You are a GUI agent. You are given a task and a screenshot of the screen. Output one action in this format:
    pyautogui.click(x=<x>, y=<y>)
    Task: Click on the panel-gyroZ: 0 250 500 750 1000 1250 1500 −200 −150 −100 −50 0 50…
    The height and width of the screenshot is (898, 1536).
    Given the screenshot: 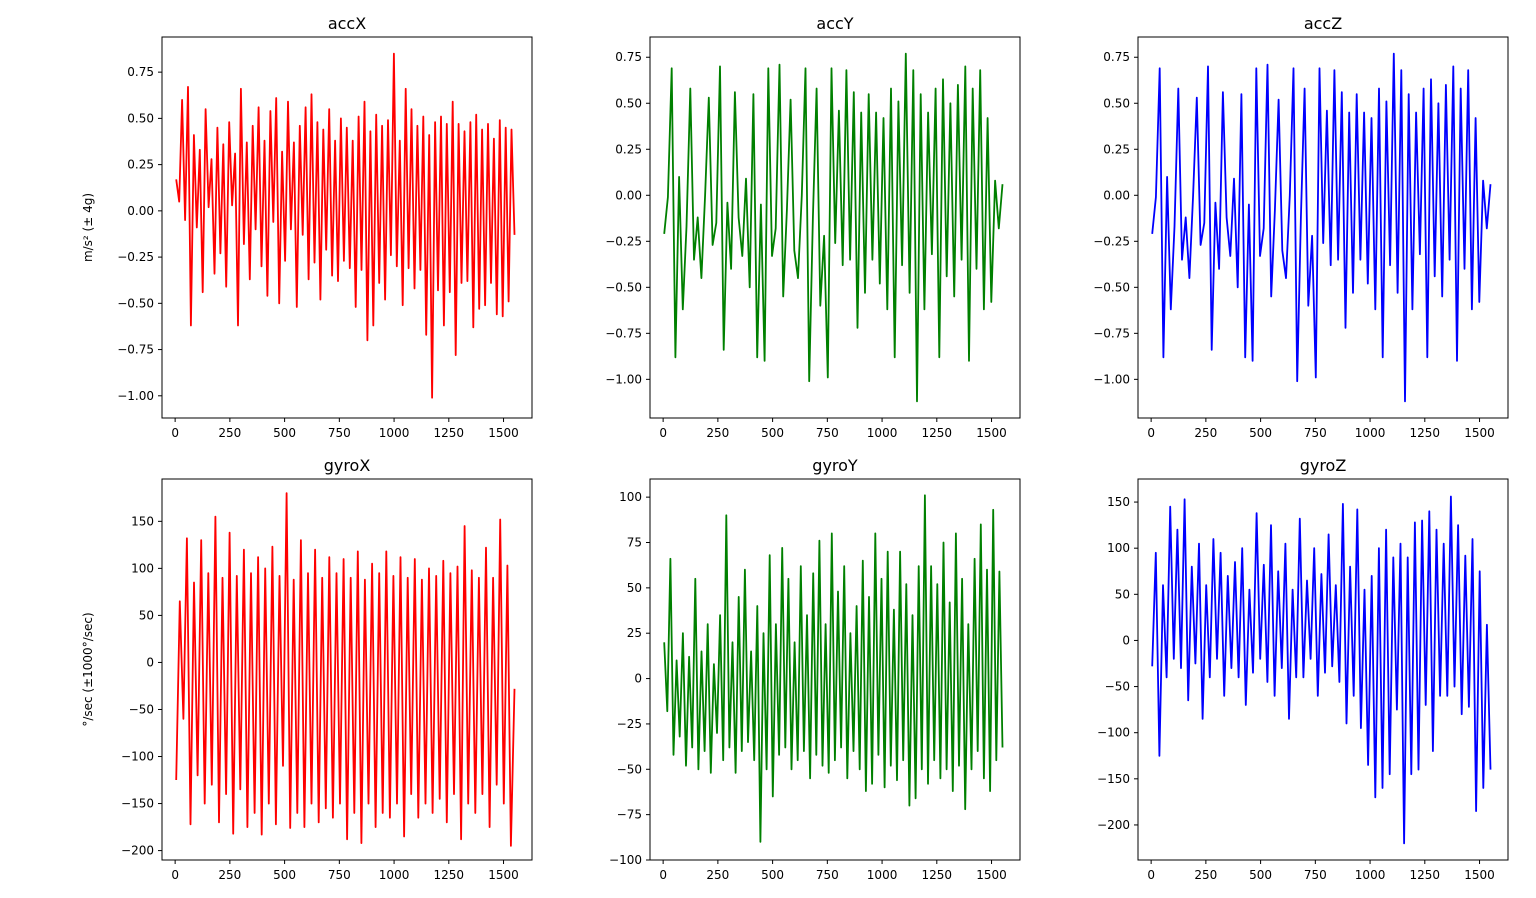 What is the action you would take?
    pyautogui.click(x=1303, y=669)
    